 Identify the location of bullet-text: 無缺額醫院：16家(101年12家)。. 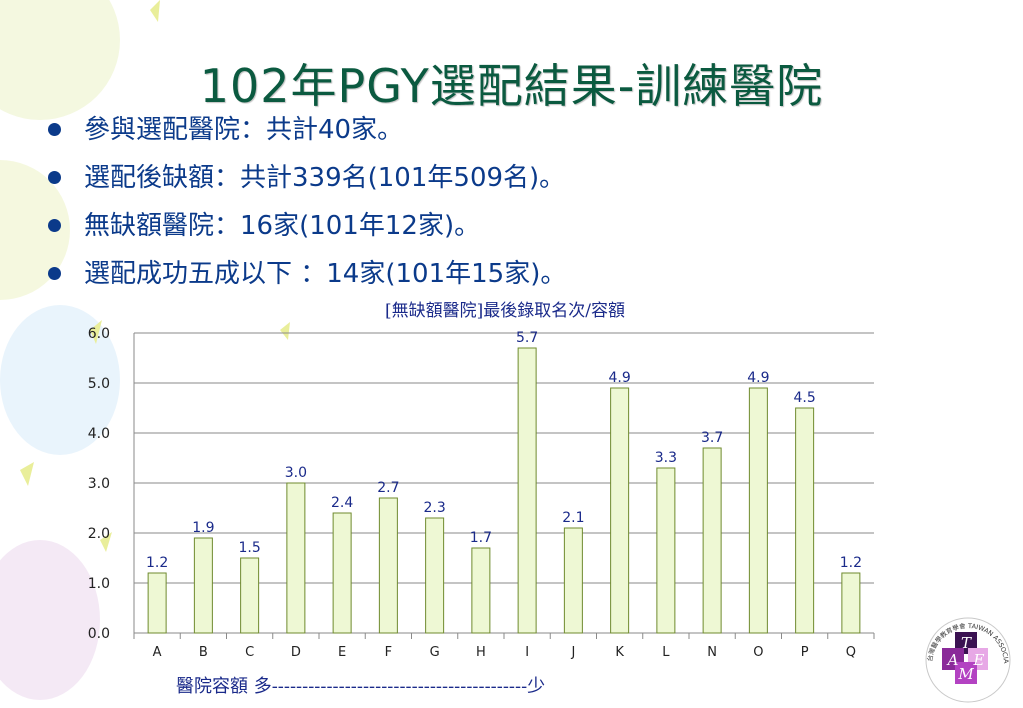
(282, 226).